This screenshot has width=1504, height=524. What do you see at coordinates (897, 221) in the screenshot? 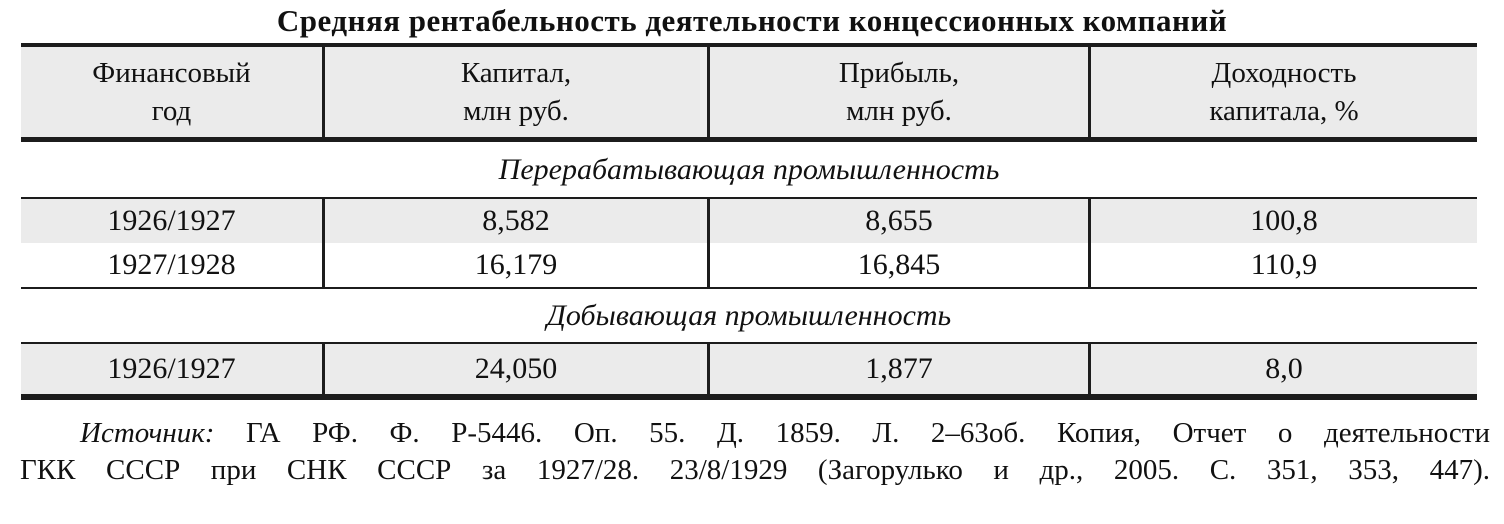
I see `profit-cell: 8,655` at bounding box center [897, 221].